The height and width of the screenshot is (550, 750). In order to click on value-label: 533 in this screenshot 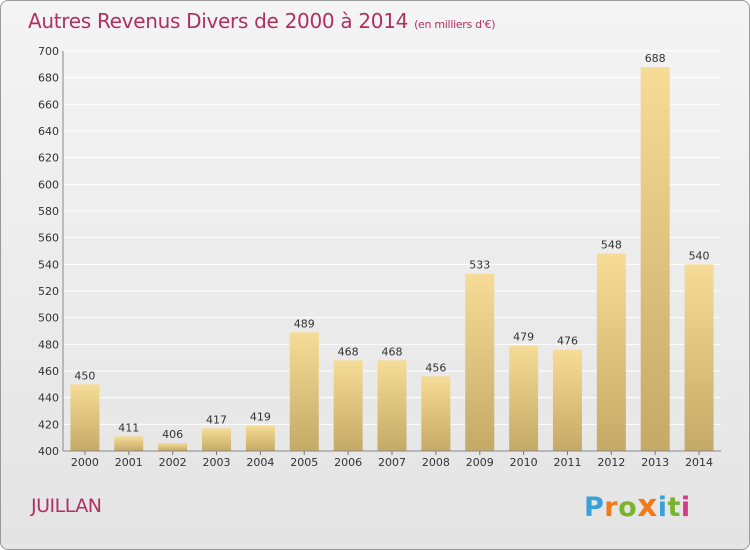, I will do `click(479, 265)`.